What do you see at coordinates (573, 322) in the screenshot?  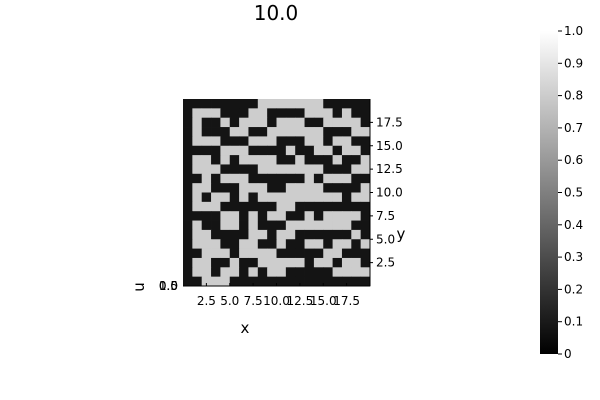 I see `colorbar-tick-label: 0.1` at bounding box center [573, 322].